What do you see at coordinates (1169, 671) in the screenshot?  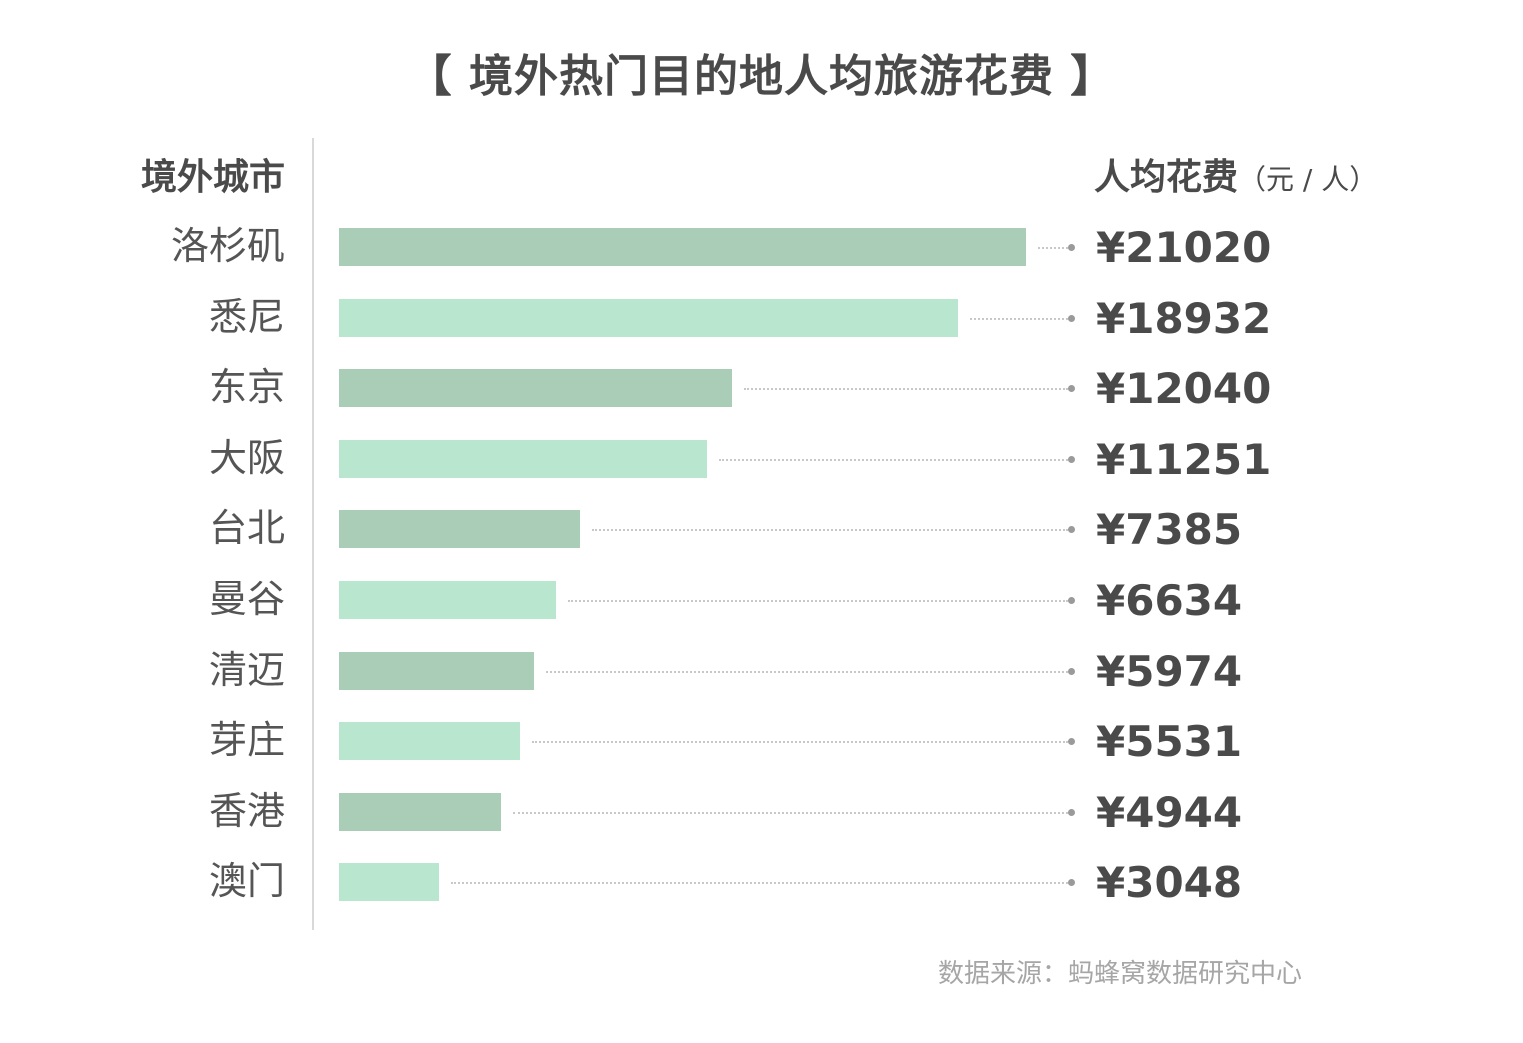 I see `value-label: ¥5974` at bounding box center [1169, 671].